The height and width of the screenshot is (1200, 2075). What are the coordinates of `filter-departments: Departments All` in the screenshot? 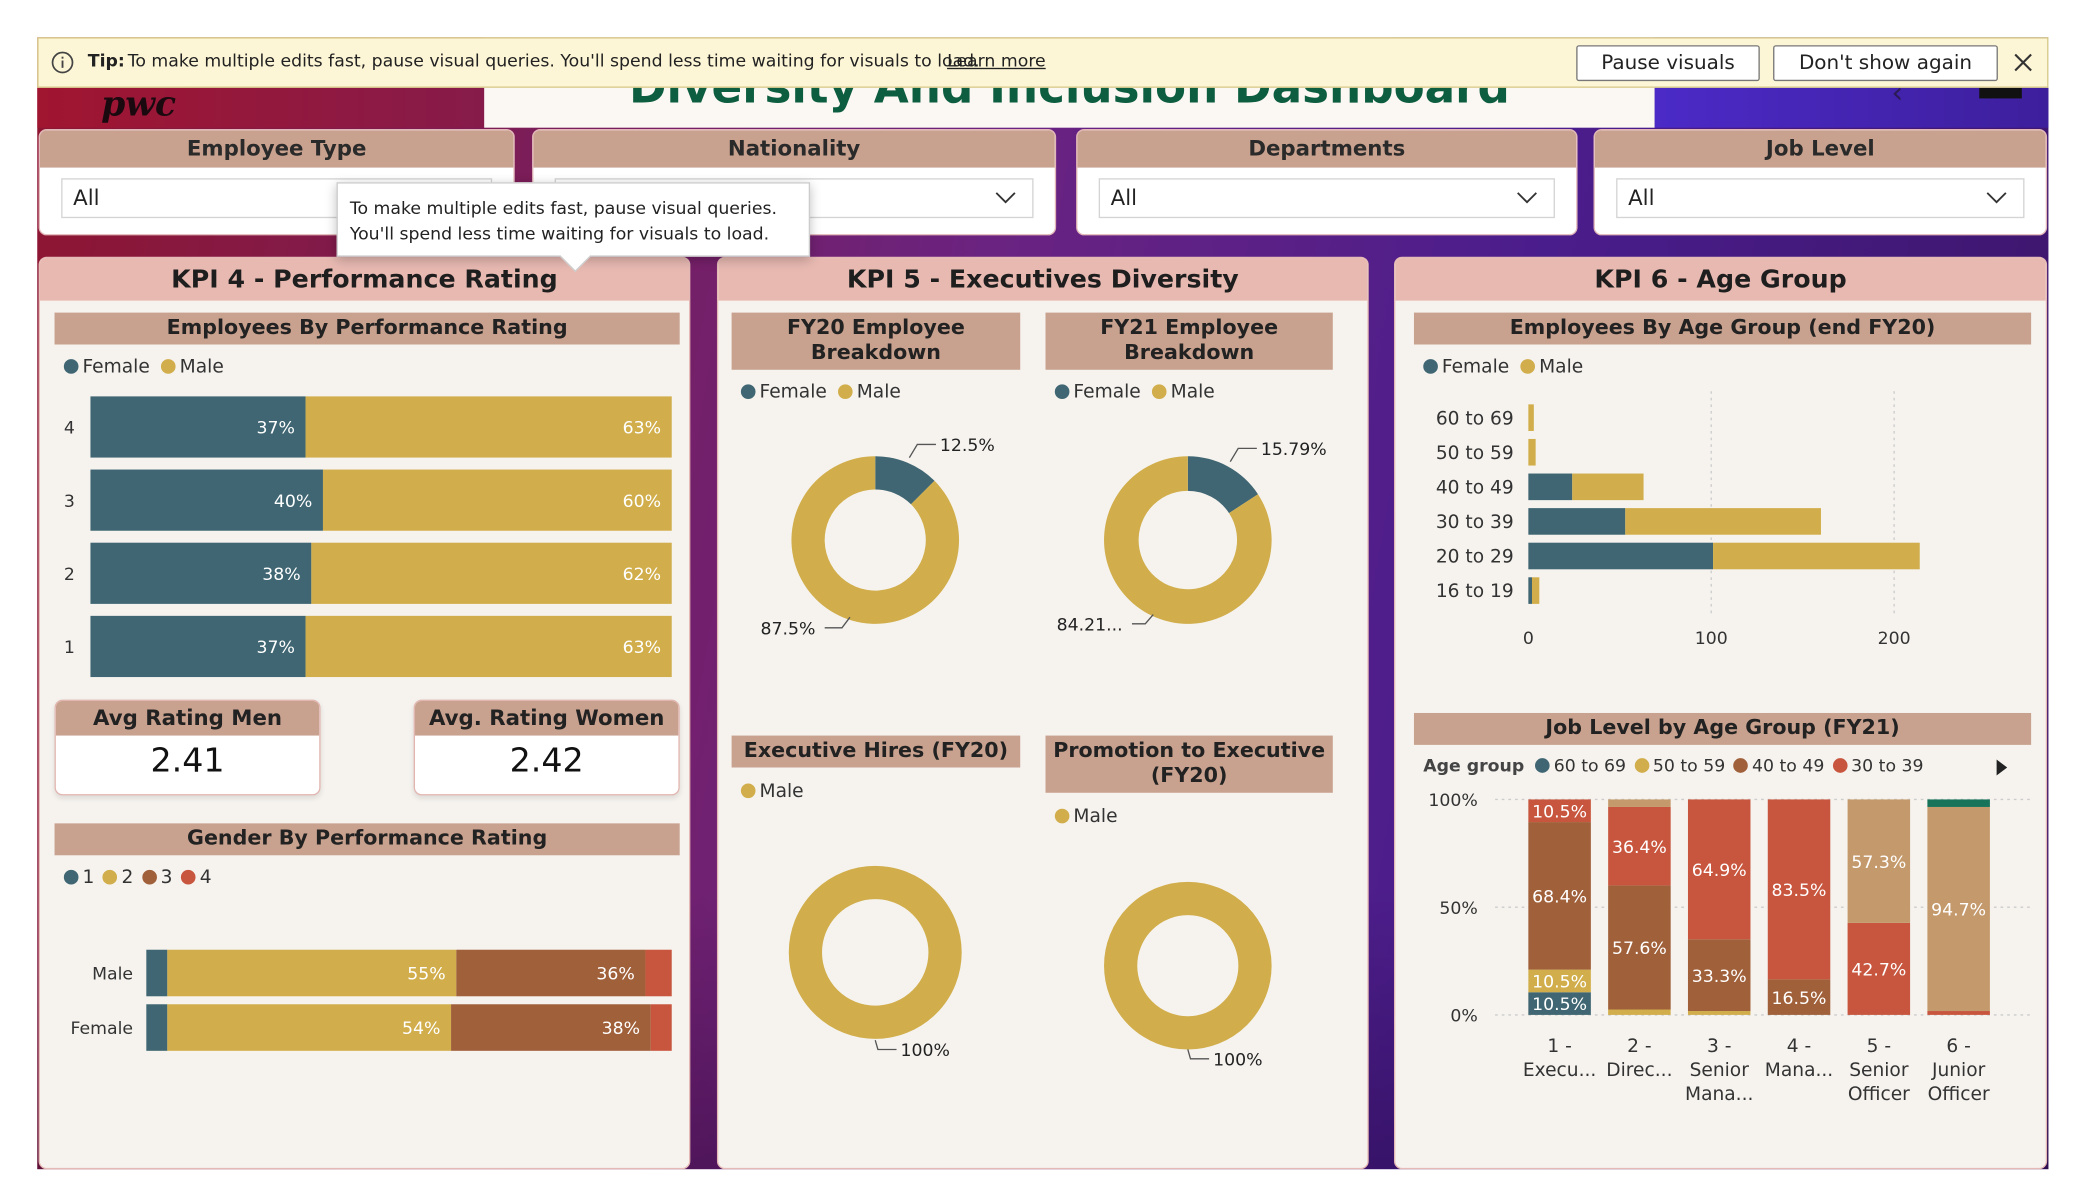 It's located at (1327, 182).